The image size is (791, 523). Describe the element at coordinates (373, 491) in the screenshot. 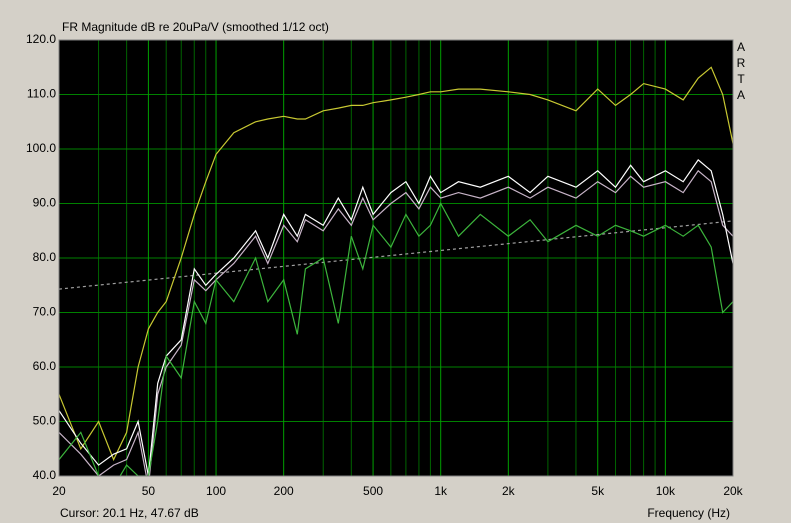

I see `x-tick-label: 500` at that location.